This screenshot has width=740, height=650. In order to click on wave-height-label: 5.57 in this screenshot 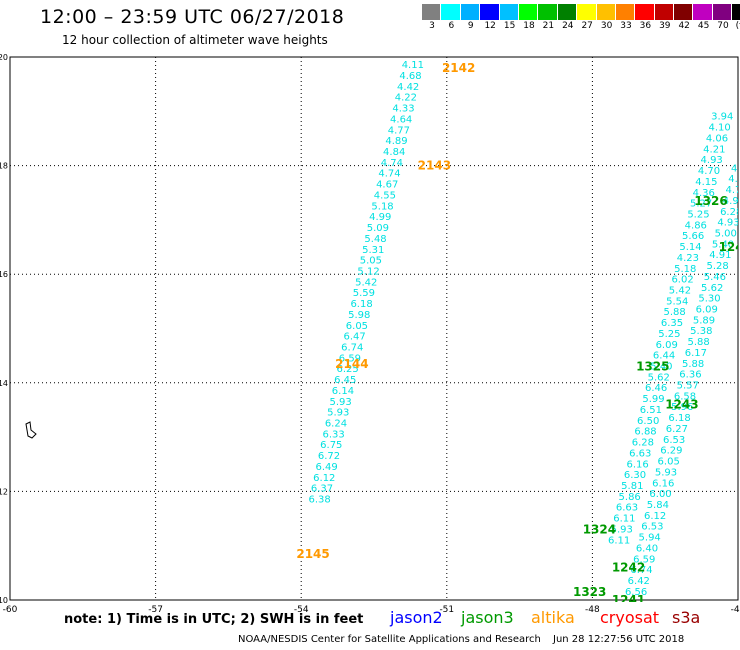, I will do `click(688, 386)`.